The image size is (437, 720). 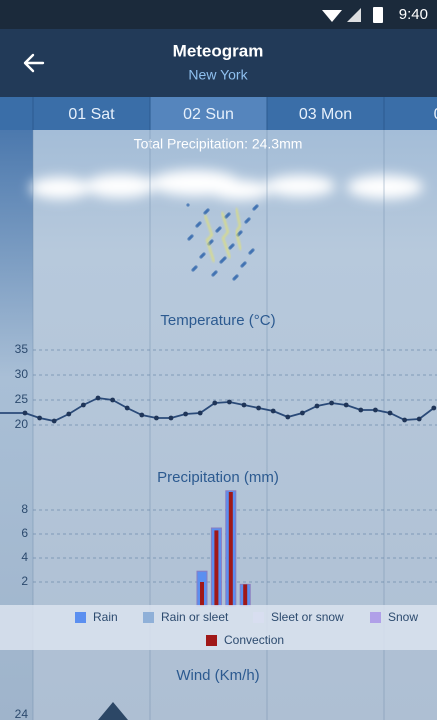 I want to click on chart-title: Temperature (°C), so click(x=217, y=320).